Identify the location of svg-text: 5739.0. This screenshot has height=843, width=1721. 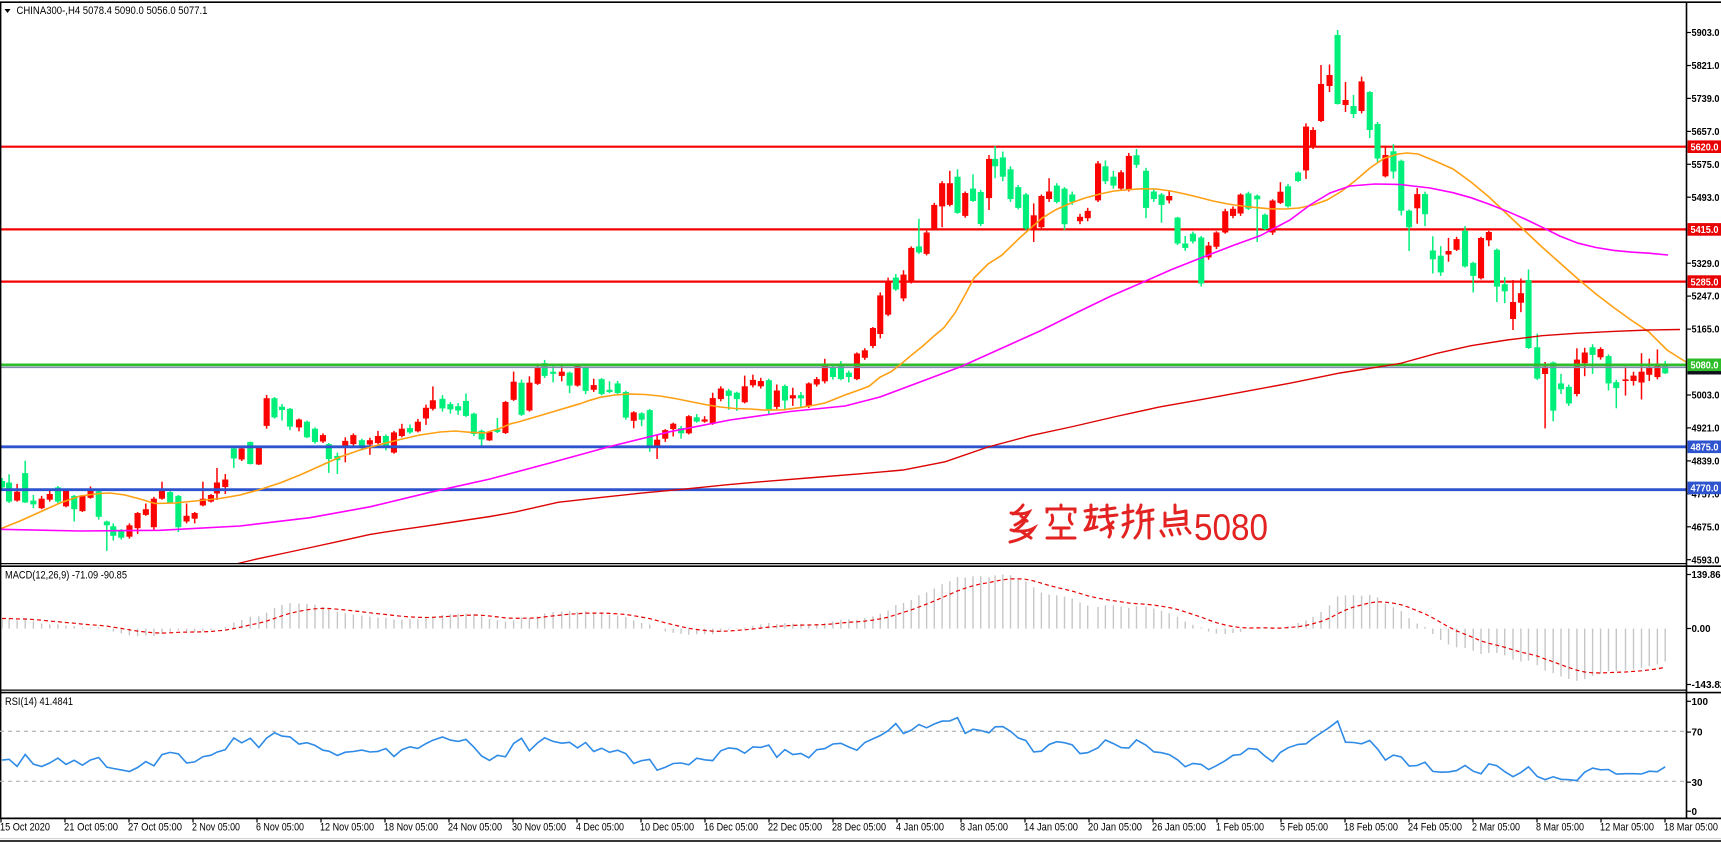
(1706, 99).